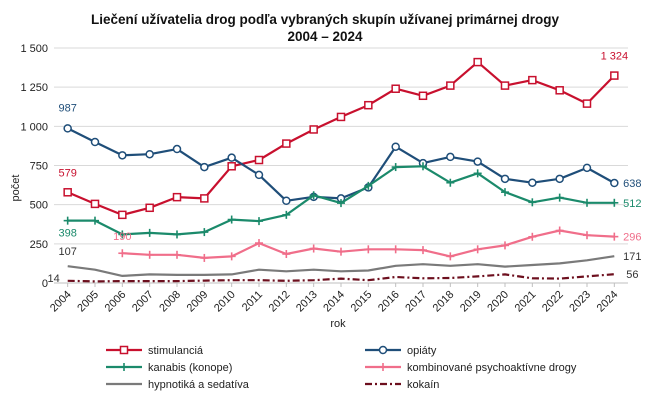 The width and height of the screenshot is (650, 401). What do you see at coordinates (492, 368) in the screenshot?
I see `legend-label: kombinované psychoaktívne drogy` at bounding box center [492, 368].